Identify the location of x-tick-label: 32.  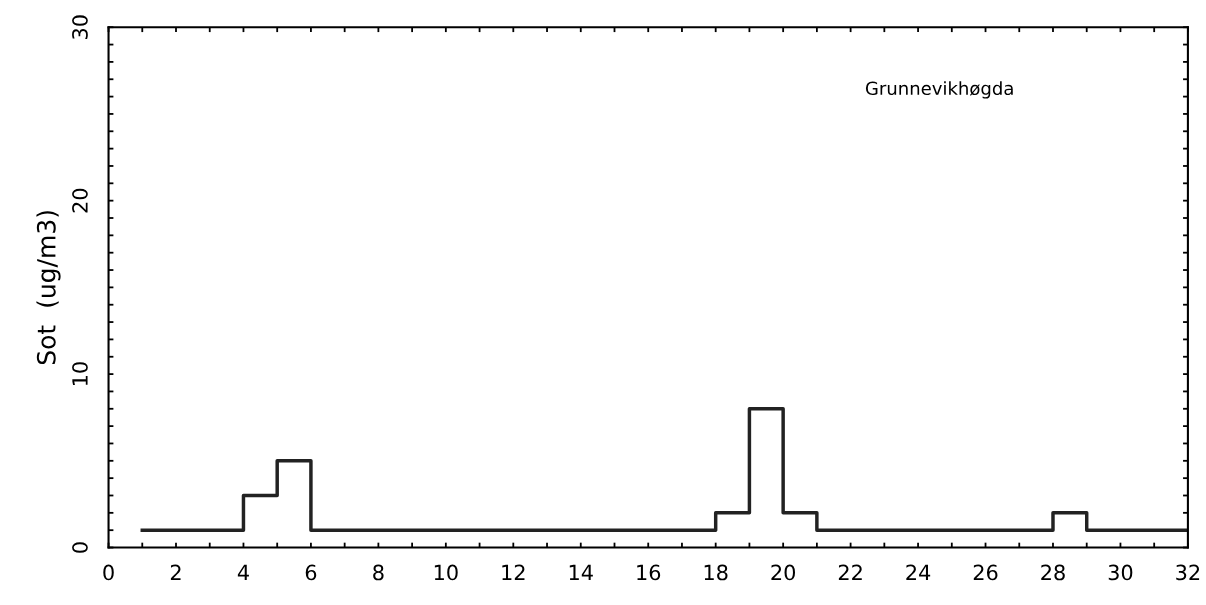
(1188, 572).